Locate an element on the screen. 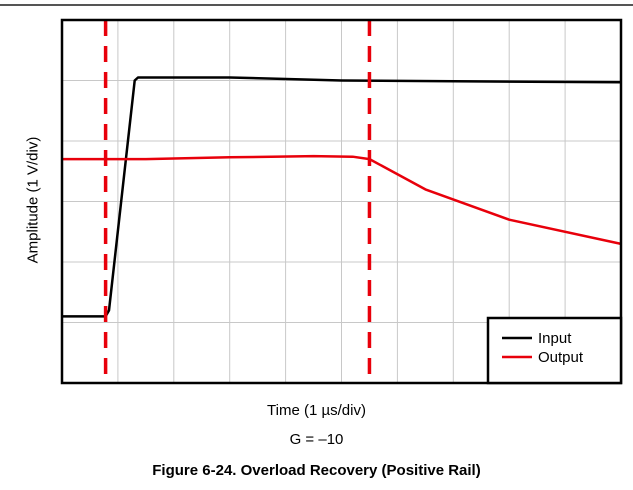 This screenshot has height=490, width=633. legend: Input Output is located at coordinates (554, 350).